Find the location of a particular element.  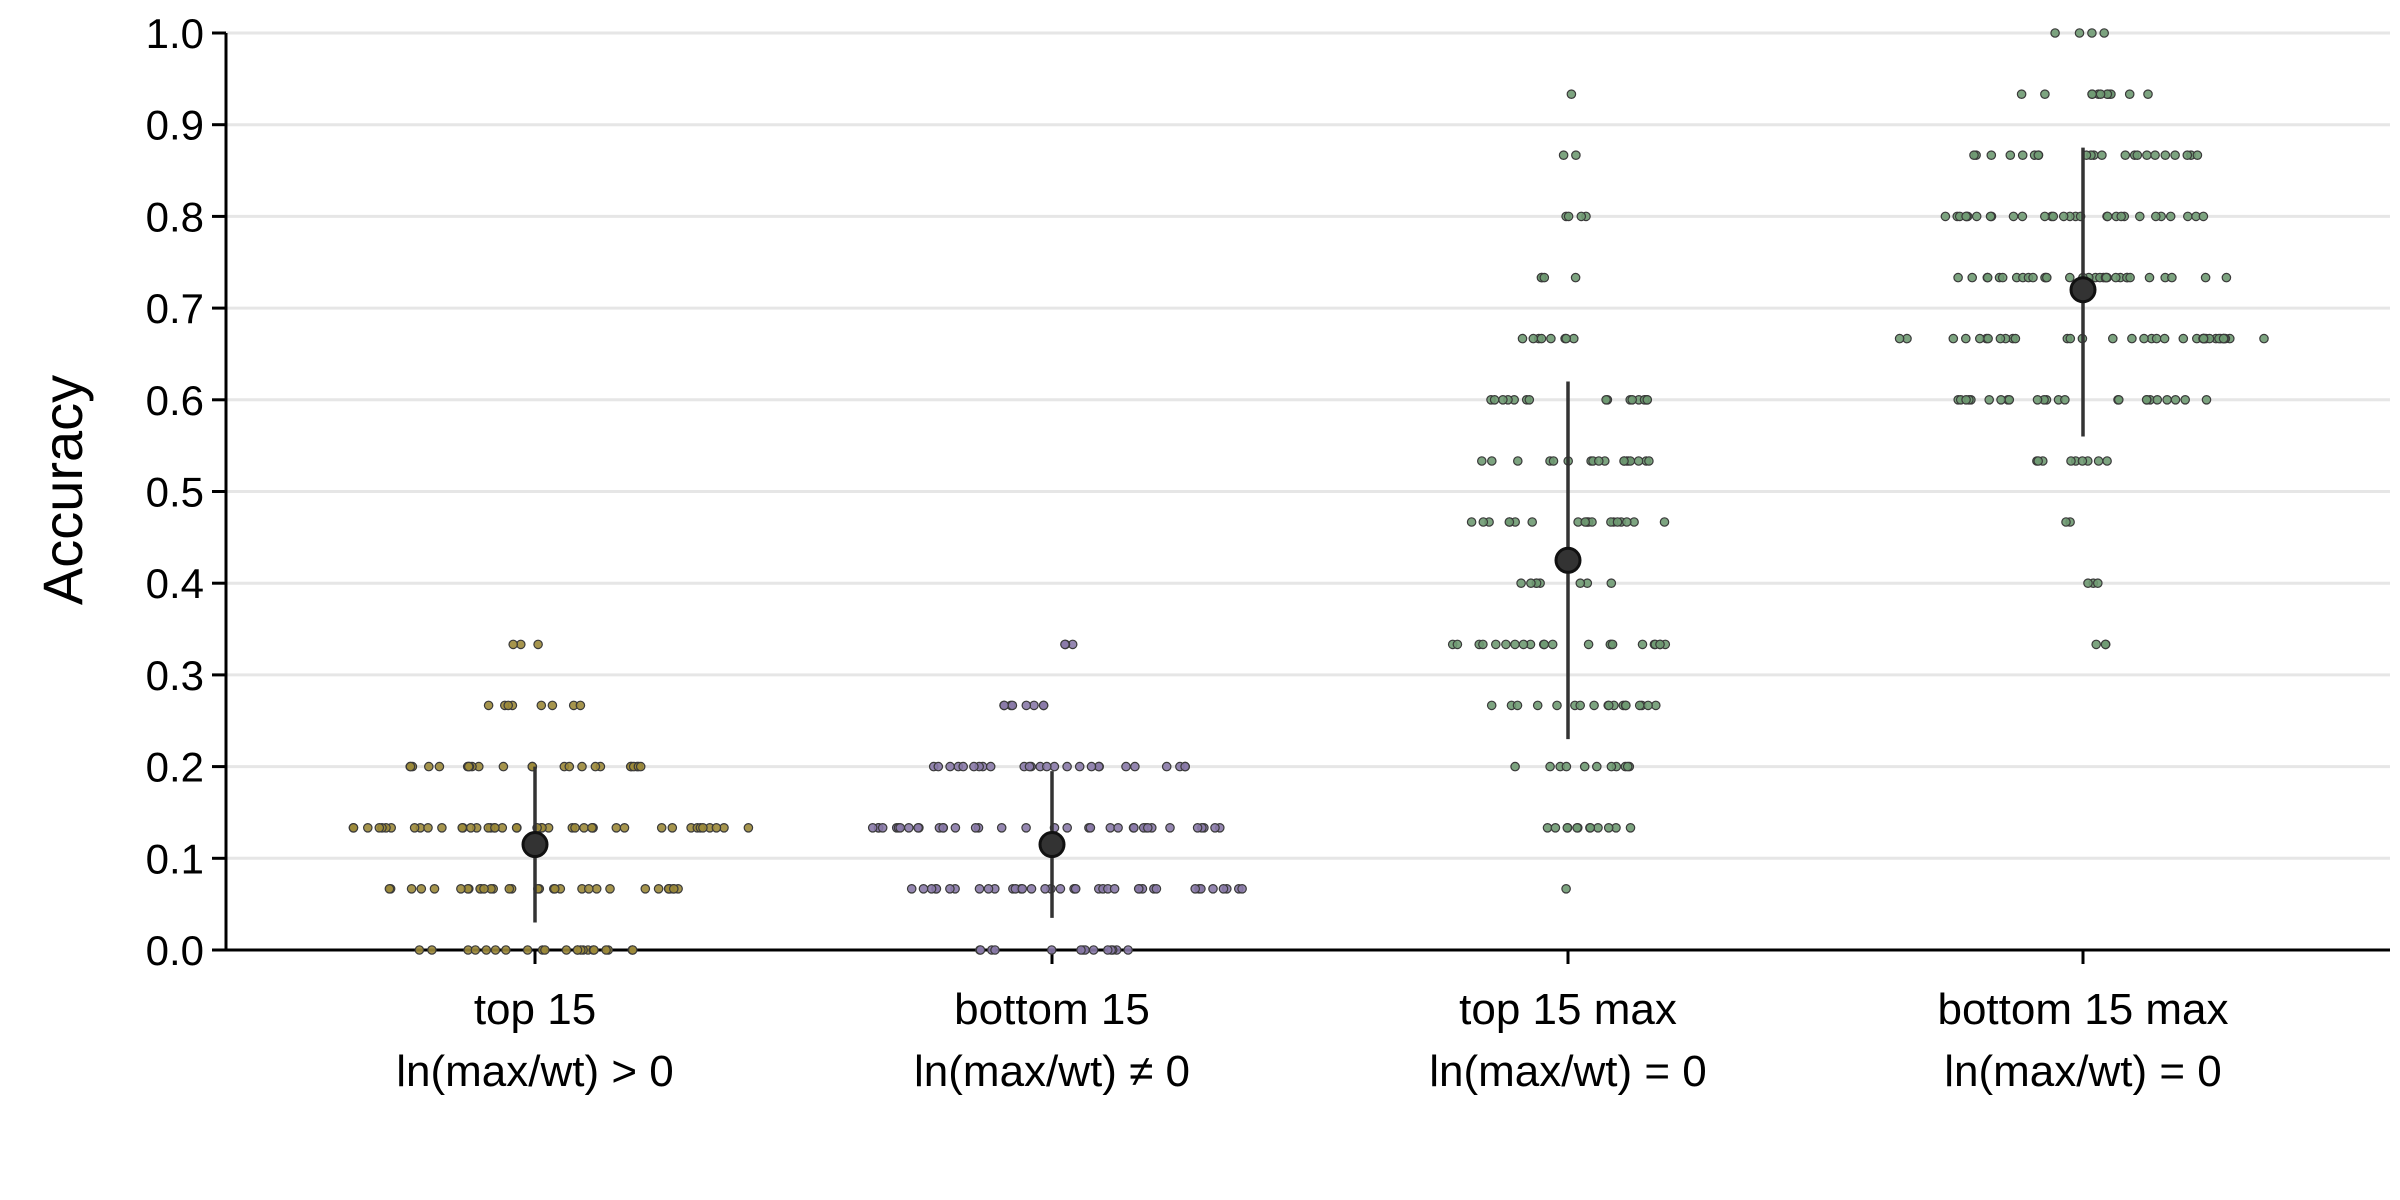

y-axis: 0.0 0.1 0.2 0.3 0.4 0.5 0.6 0.7 0.8 0.9 1.0 is located at coordinates (187, 492).